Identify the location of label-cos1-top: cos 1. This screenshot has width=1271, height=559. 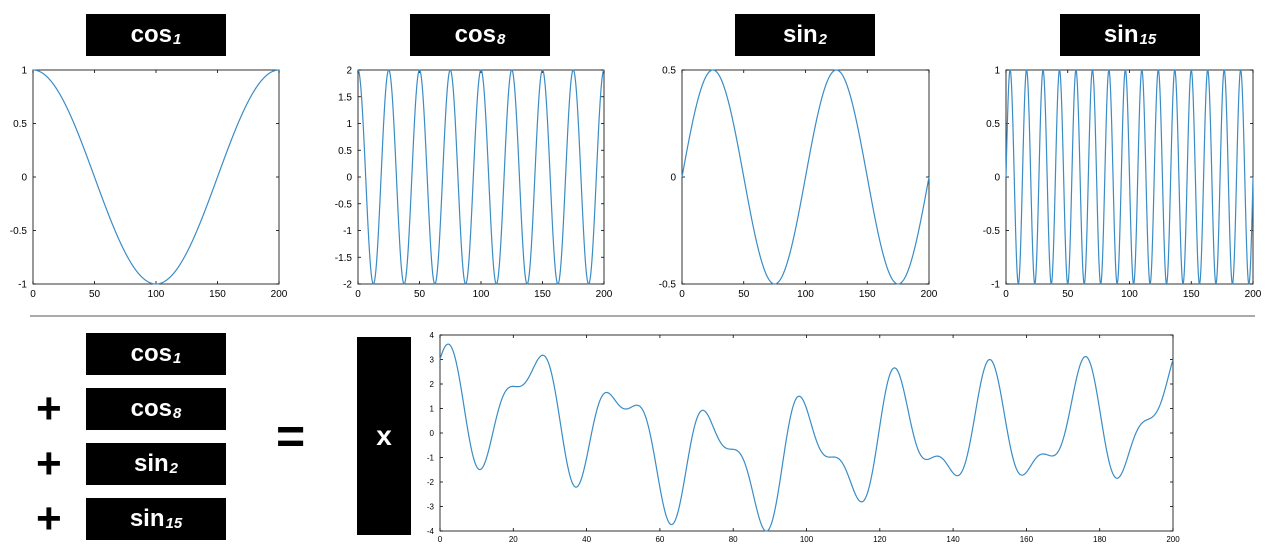
(156, 35).